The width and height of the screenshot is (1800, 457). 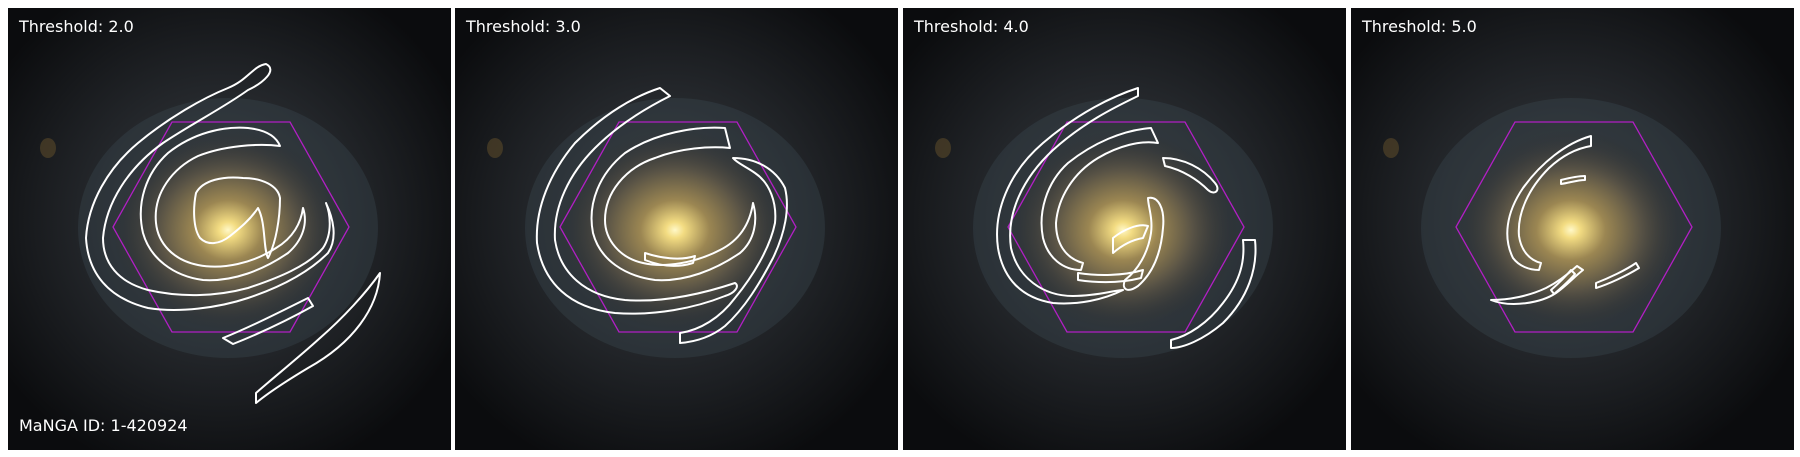 I want to click on contour-core-arc, so click(x=1143, y=243).